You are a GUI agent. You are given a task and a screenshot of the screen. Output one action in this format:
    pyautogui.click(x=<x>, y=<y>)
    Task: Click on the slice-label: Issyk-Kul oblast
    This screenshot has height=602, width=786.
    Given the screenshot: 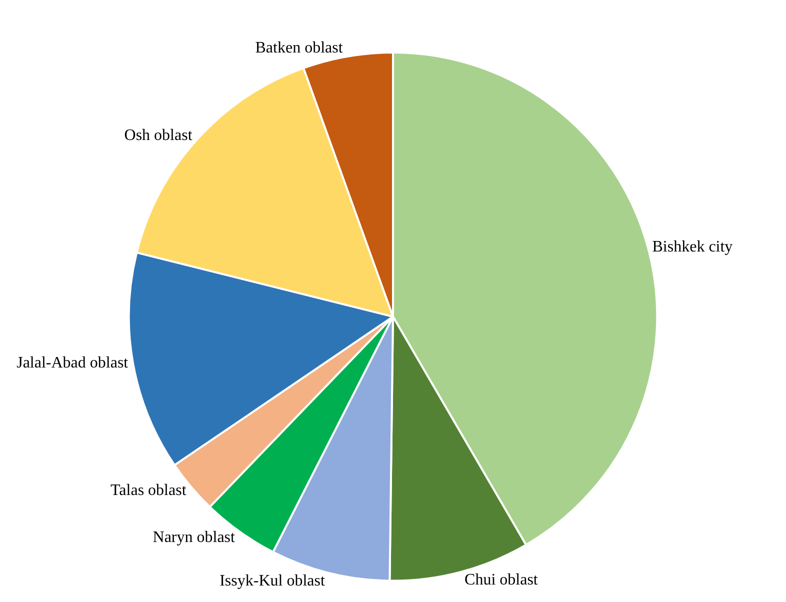 What is the action you would take?
    pyautogui.click(x=273, y=581)
    